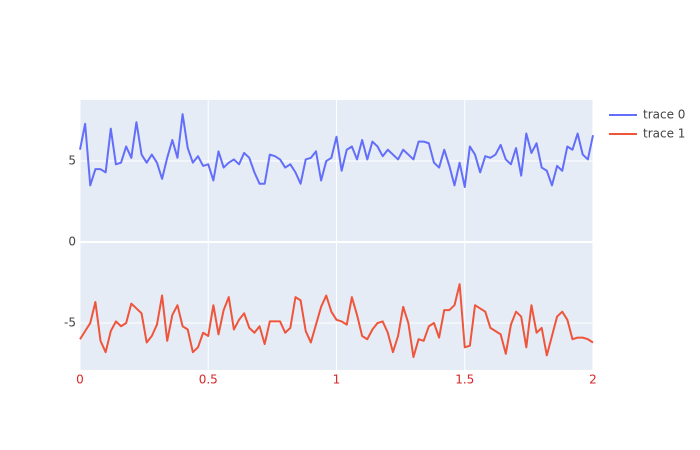  Describe the element at coordinates (664, 134) in the screenshot. I see `legend-label: trace 1` at that location.